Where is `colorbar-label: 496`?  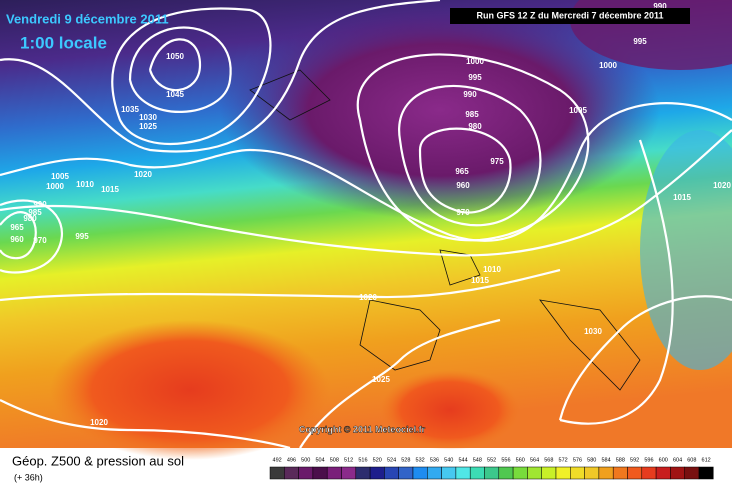
colorbar-label: 496 is located at coordinates (291, 460).